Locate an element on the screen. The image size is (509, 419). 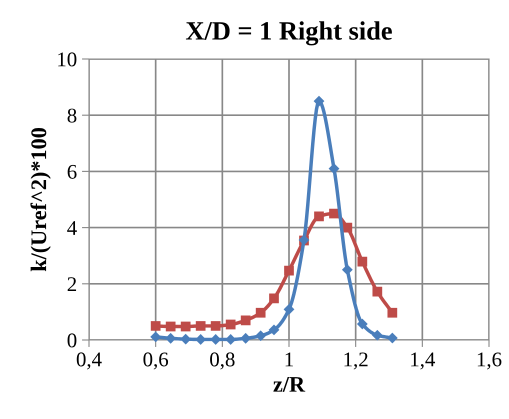
y-tick-label: 4 is located at coordinates (72, 228).